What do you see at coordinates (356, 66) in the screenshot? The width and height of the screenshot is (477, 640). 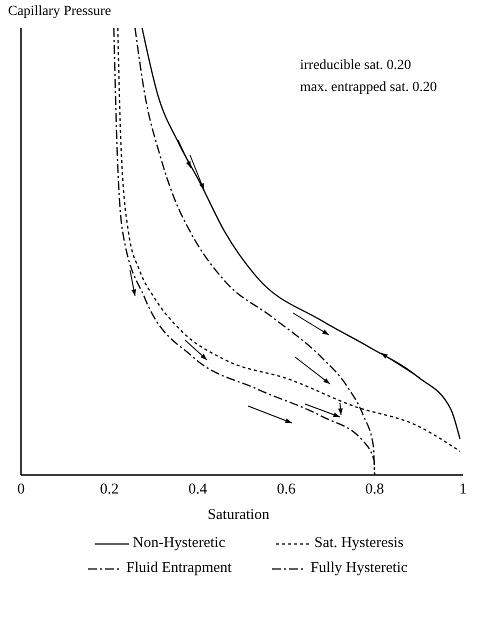 I see `annotation: irreducible sat. 0.20` at bounding box center [356, 66].